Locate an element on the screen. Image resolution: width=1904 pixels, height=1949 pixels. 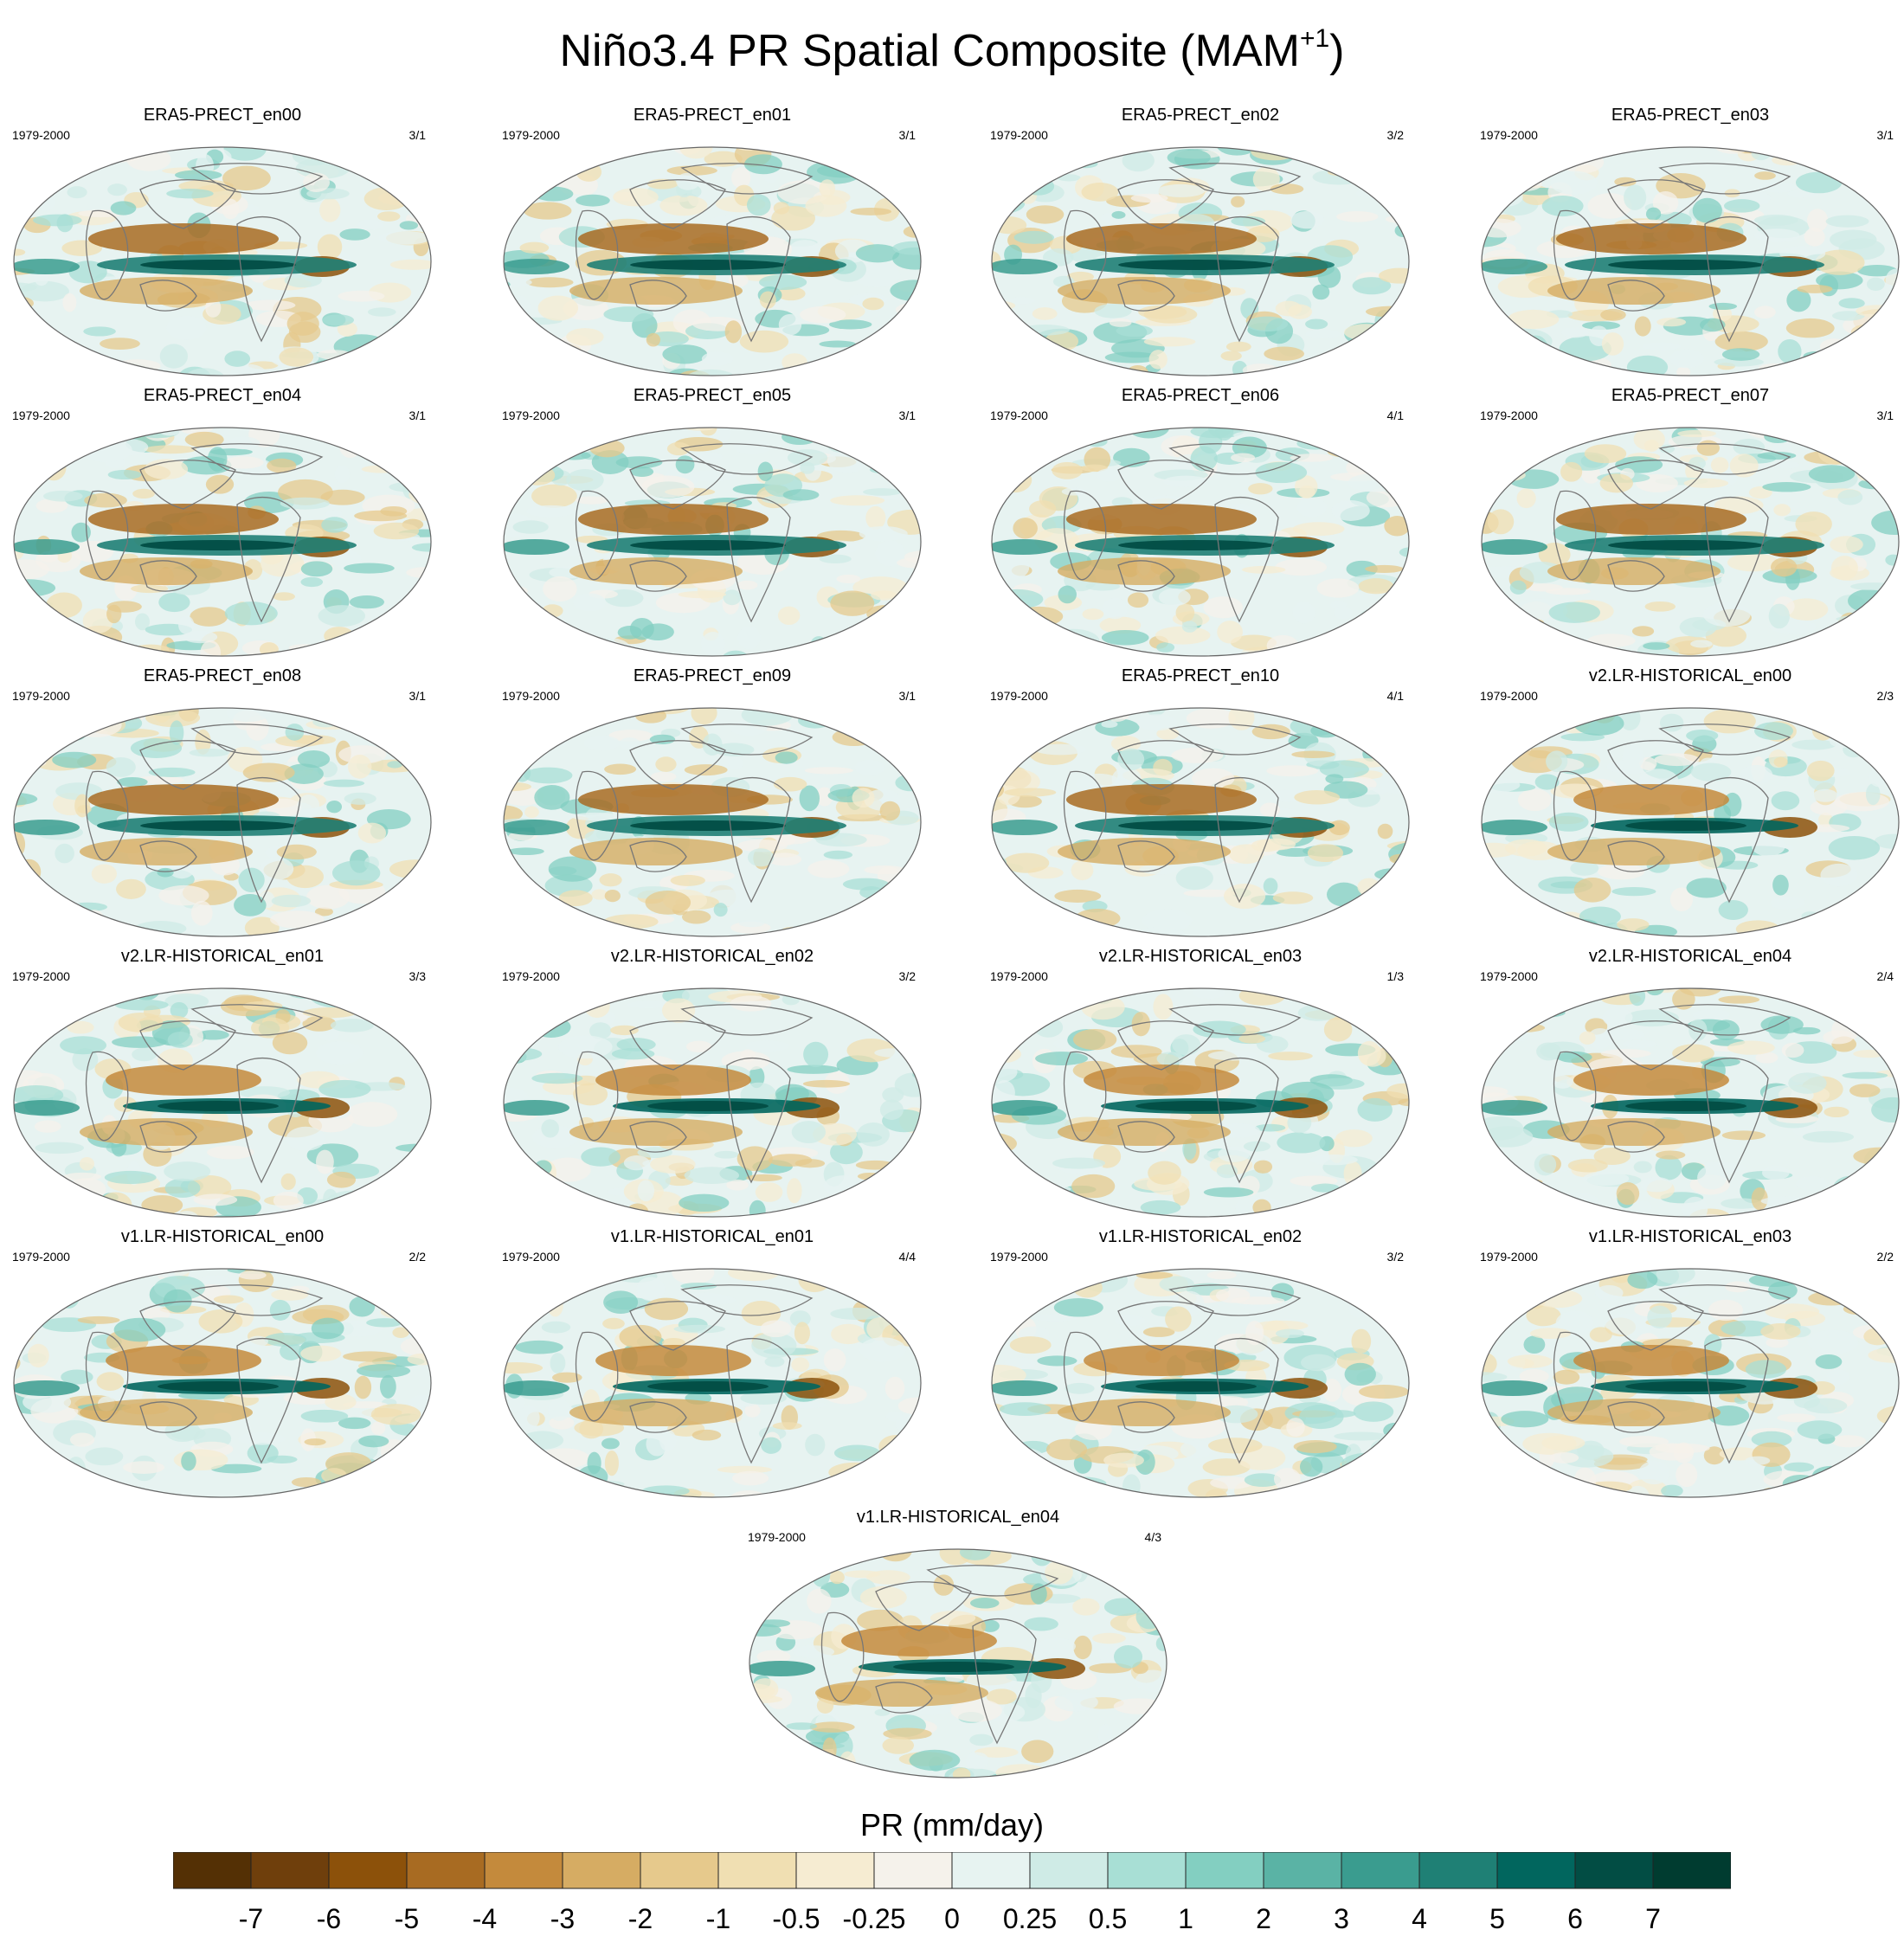
colorbar-tick-label: -0.25 is located at coordinates (874, 1918).